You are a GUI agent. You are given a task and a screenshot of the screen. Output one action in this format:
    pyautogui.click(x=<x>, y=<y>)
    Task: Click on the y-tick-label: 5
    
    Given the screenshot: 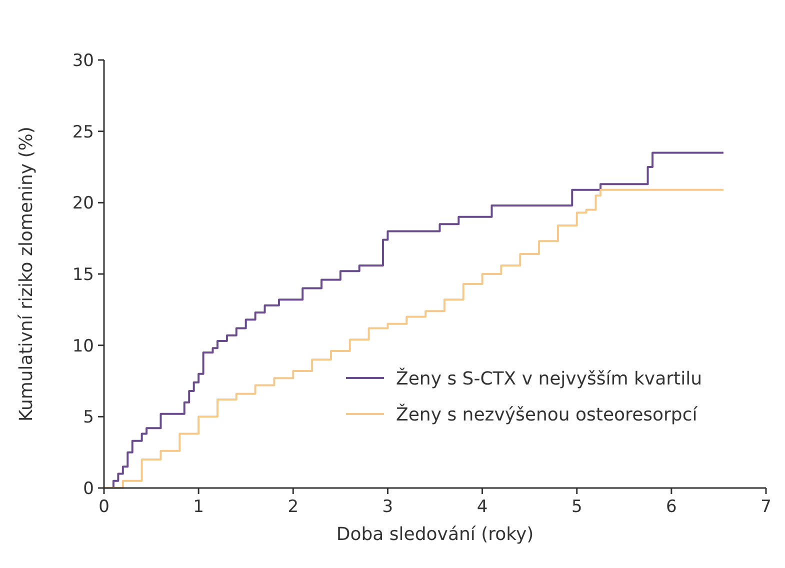 What is the action you would take?
    pyautogui.click(x=88, y=418)
    